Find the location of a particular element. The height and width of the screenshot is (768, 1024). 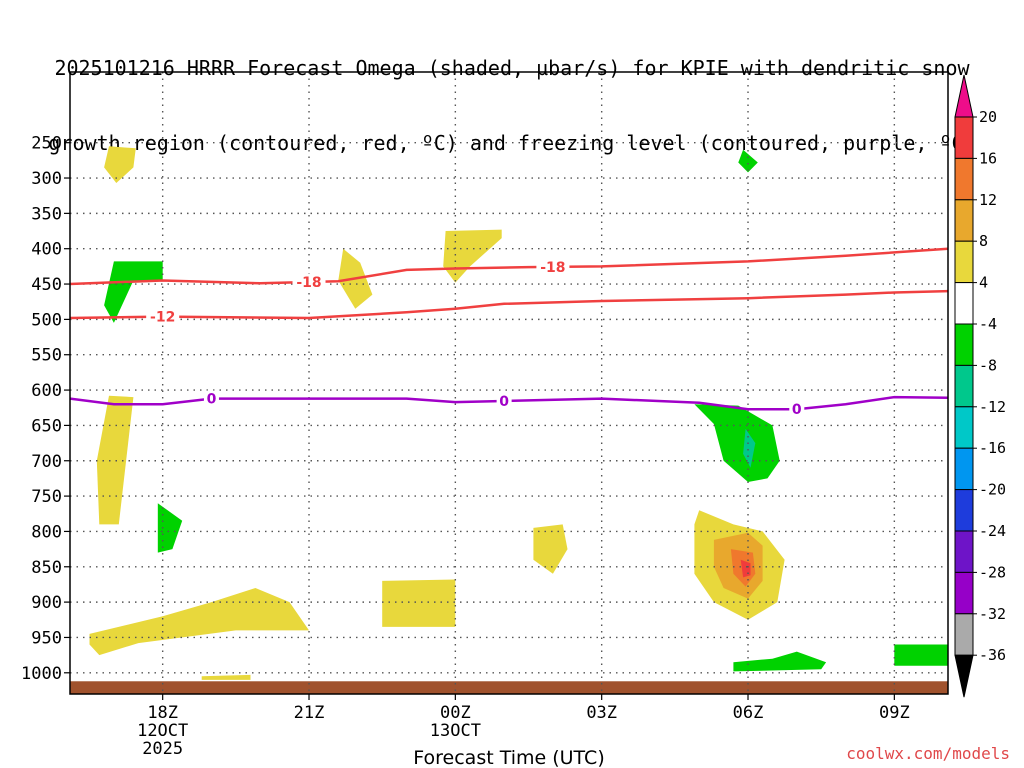

ground-layer is located at coordinates (509, 687).